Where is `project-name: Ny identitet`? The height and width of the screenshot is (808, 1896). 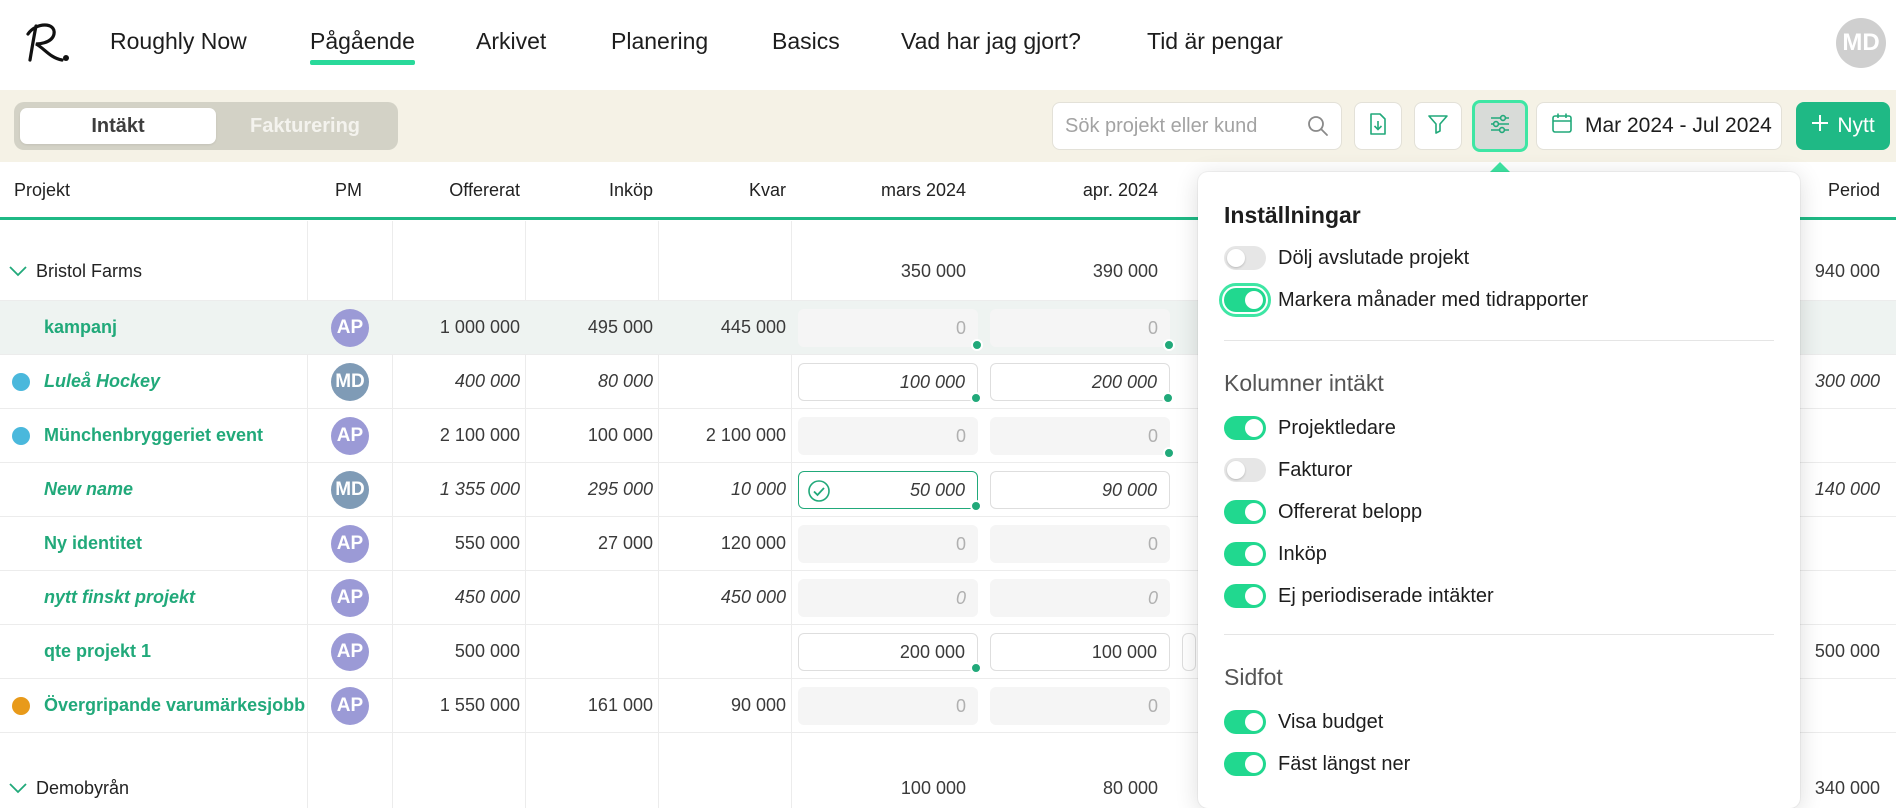
project-name: Ny identitet is located at coordinates (93, 543).